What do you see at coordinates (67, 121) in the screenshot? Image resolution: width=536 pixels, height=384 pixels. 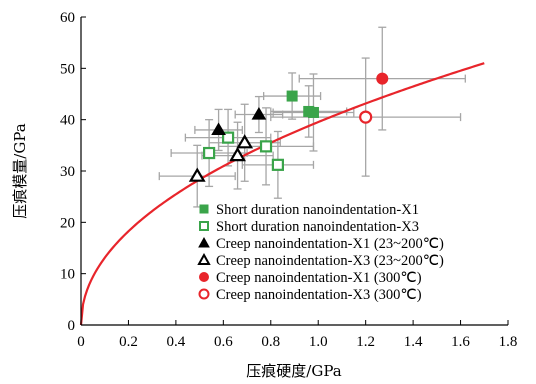 I see `y-tick-label: 40` at bounding box center [67, 121].